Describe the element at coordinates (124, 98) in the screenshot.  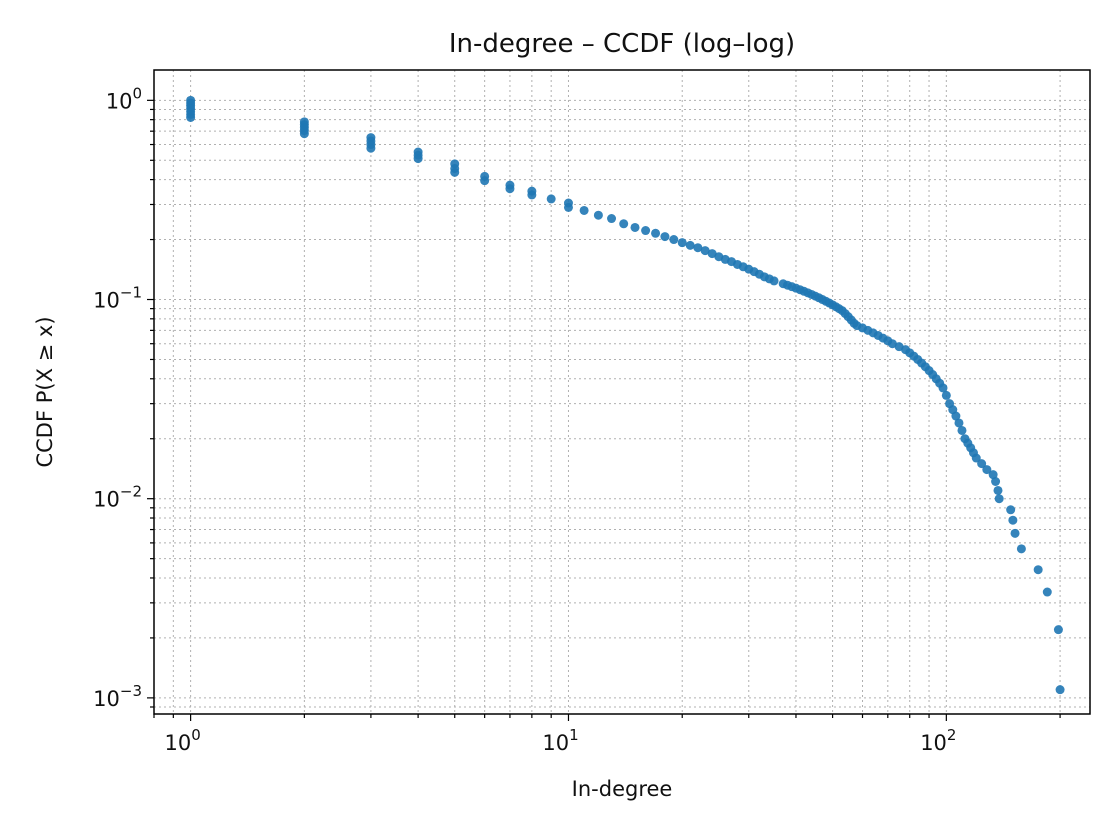
I see `y-tick-label: 10⁰` at that location.